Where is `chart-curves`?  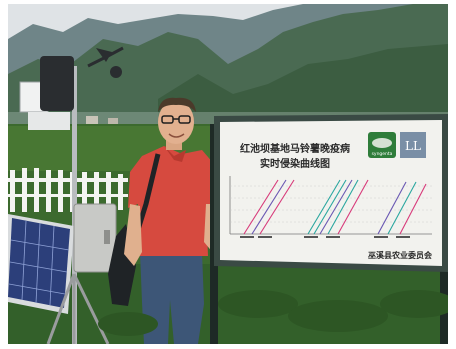
chart-curves is located at coordinates (335, 207).